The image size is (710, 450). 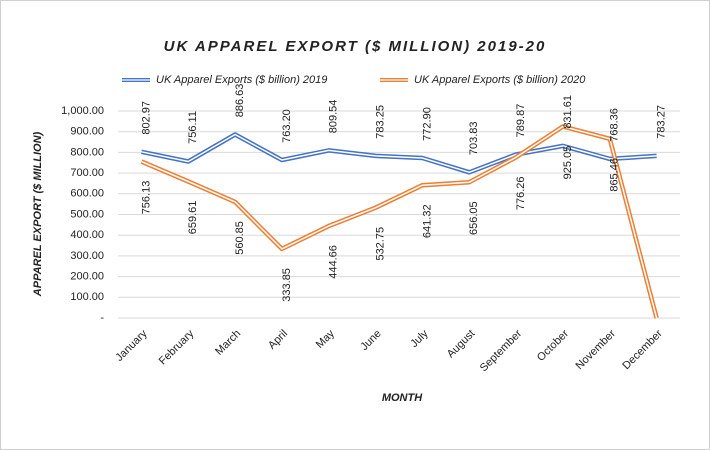 I want to click on data-label: 809.54, so click(x=334, y=117).